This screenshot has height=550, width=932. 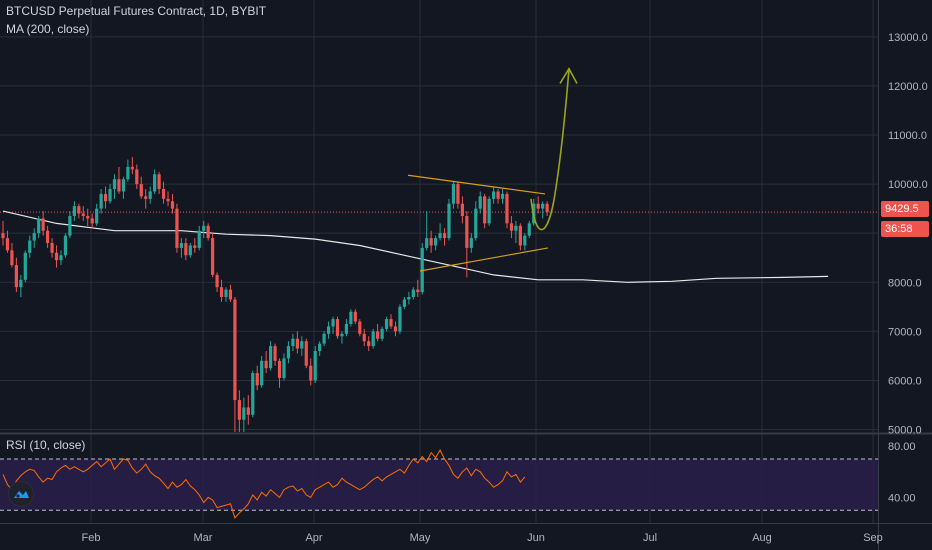 What do you see at coordinates (492, 169) in the screenshot?
I see `drawings-layer` at bounding box center [492, 169].